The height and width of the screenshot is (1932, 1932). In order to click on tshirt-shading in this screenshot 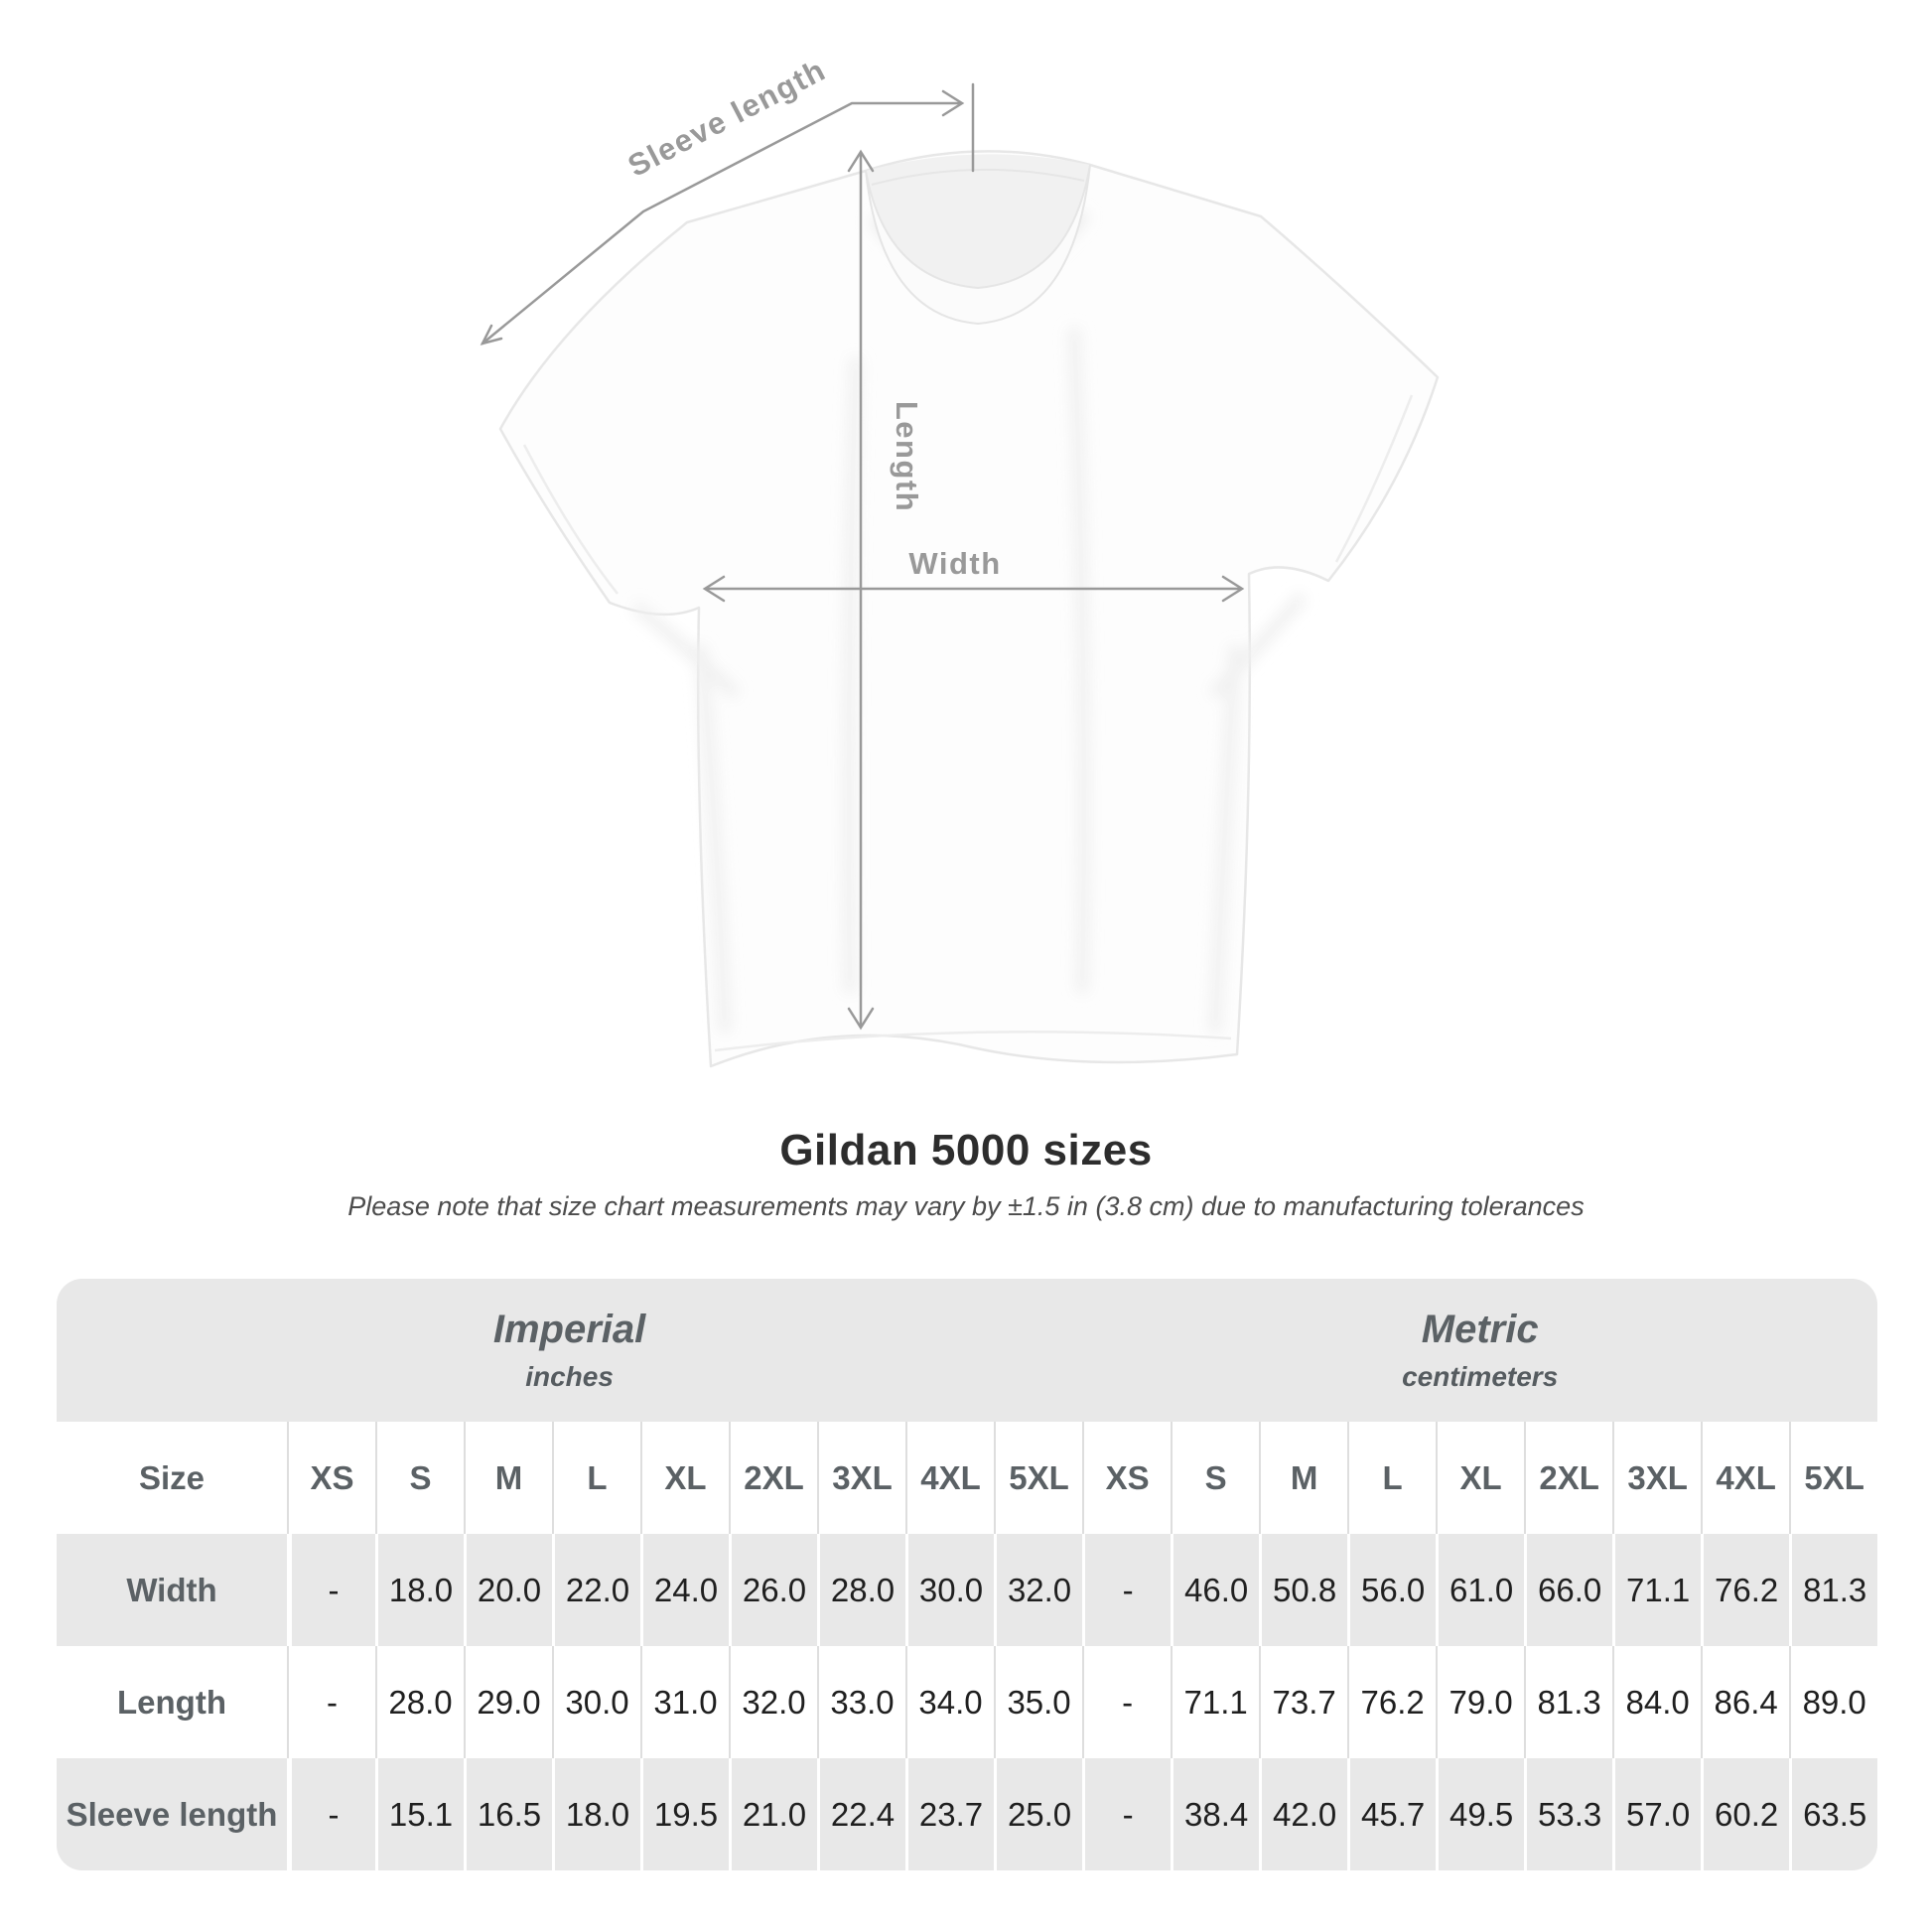, I will do `click(969, 680)`.